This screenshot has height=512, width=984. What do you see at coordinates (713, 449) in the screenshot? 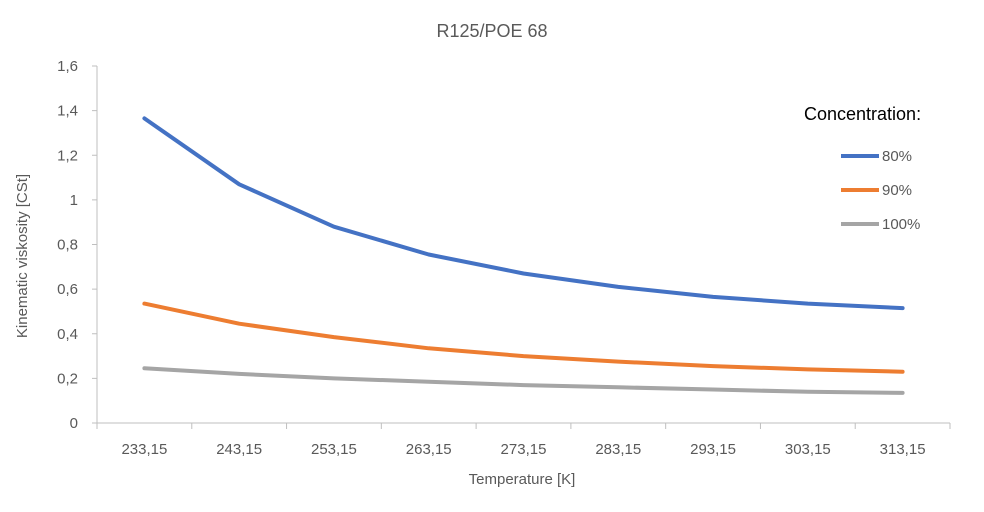
I see `x-tick-label: 293,15` at bounding box center [713, 449].